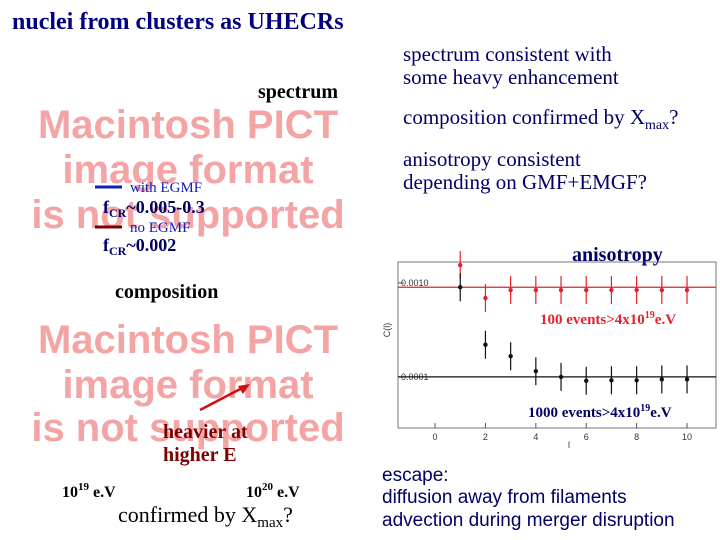 Image resolution: width=720 pixels, height=540 pixels. I want to click on y-axis-label: C(l), so click(387, 330).